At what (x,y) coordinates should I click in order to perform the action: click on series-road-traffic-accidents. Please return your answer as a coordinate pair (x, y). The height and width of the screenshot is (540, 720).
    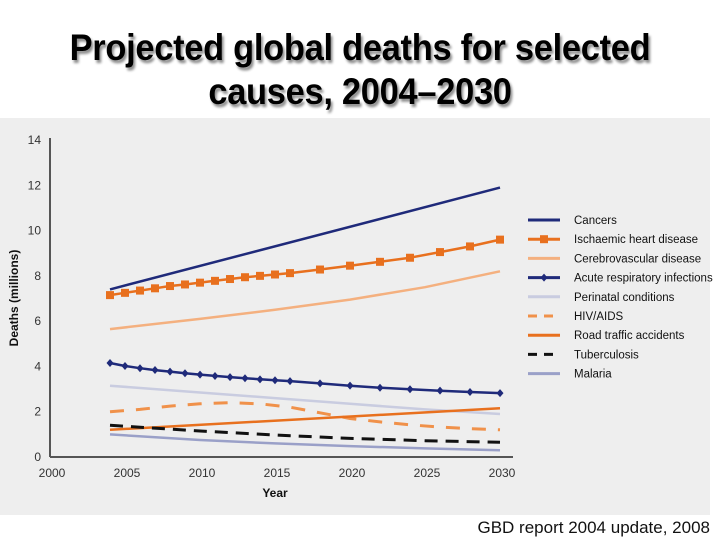
    Looking at the image, I should click on (305, 419).